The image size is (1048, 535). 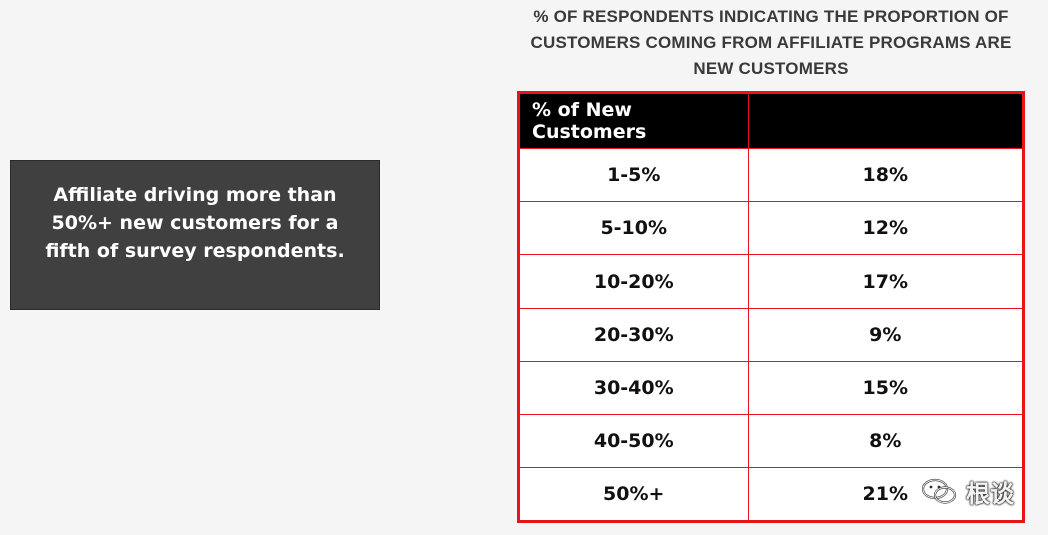 I want to click on category-cell: 5-10%, so click(x=634, y=228).